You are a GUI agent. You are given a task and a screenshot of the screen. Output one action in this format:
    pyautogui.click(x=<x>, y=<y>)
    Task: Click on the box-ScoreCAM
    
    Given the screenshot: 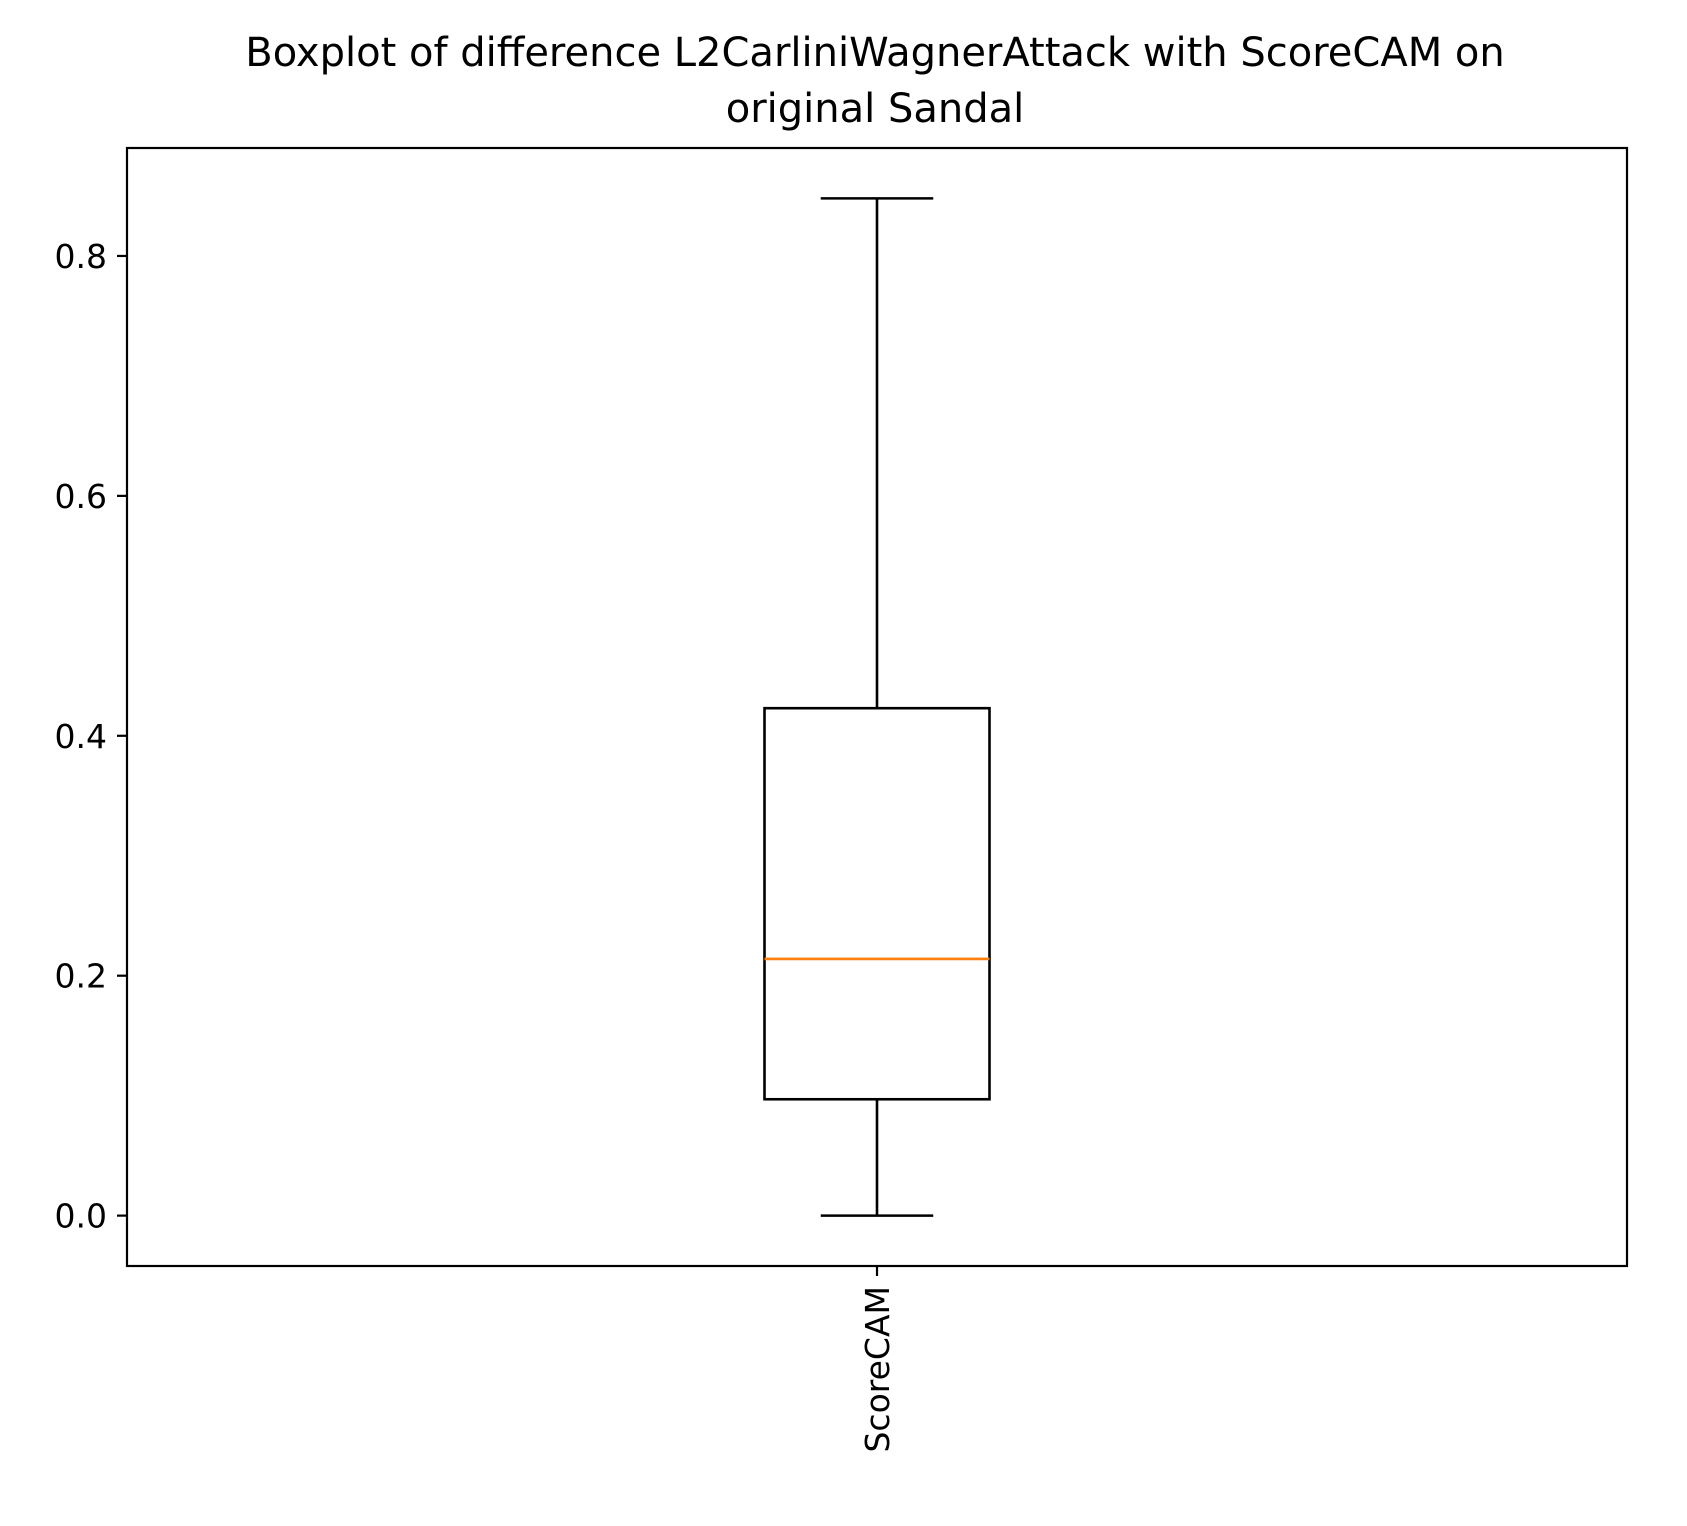 What is the action you would take?
    pyautogui.click(x=877, y=707)
    